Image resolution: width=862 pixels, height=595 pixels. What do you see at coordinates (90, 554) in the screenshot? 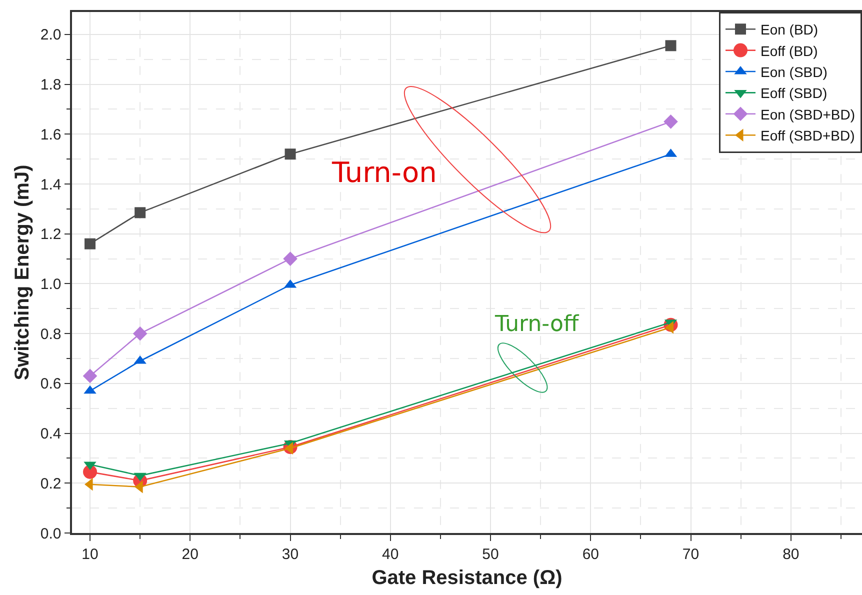
I see `x-tick-label: 10` at bounding box center [90, 554].